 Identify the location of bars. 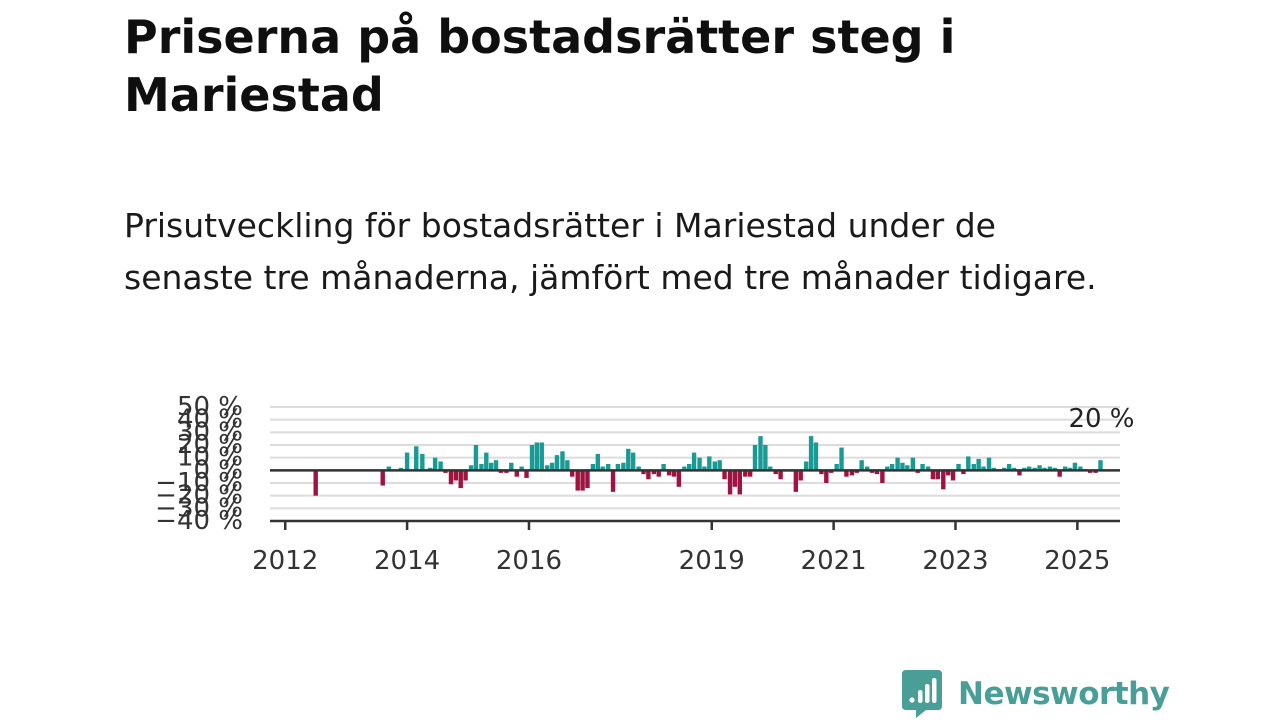
(708, 466).